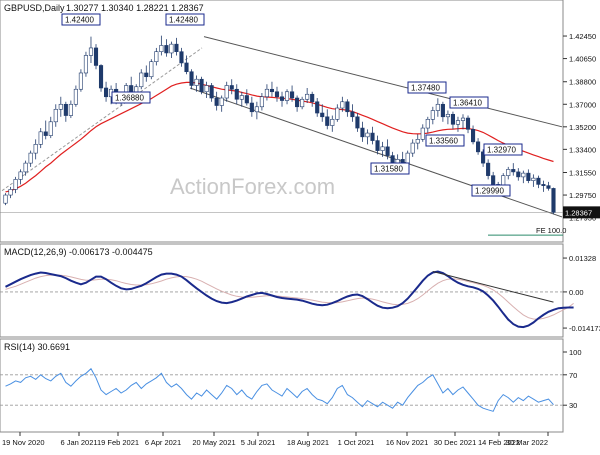 The width and height of the screenshot is (600, 455). Describe the element at coordinates (582, 36) in the screenshot. I see `price-y-label: 1.42450` at that location.